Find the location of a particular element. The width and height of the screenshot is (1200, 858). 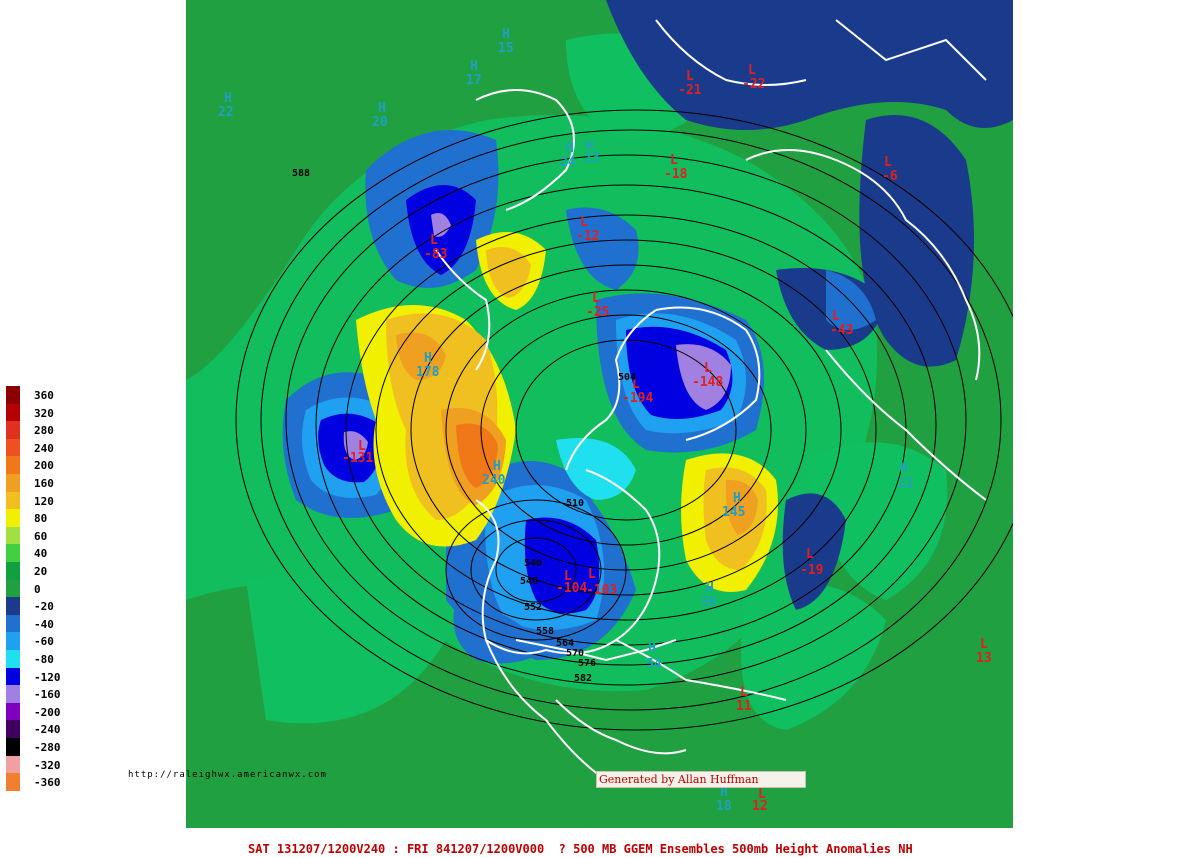

high-label-18-letter: H is located at coordinates (724, 792).